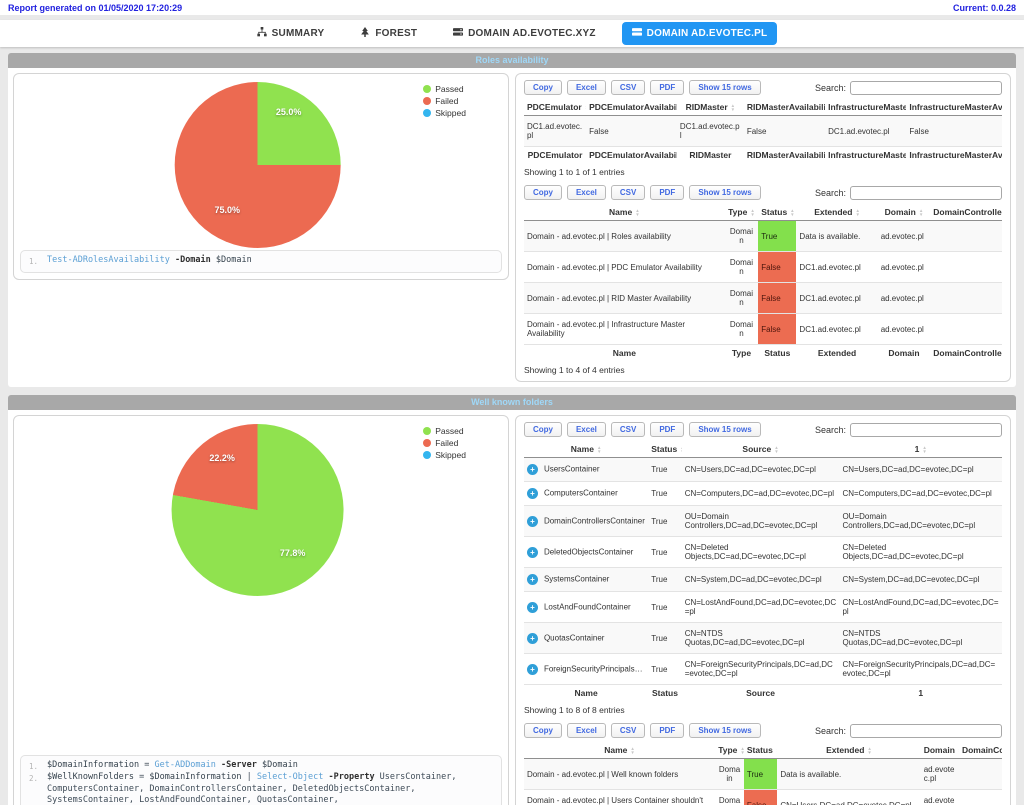 Image resolution: width=1024 pixels, height=805 pixels. I want to click on column-header-infrastructuremaster: InfrastructureMaster▲▼, so click(866, 107).